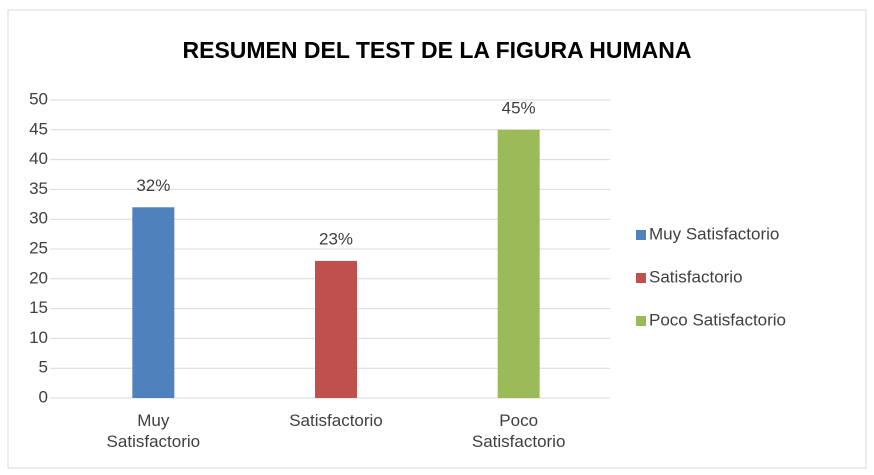 The height and width of the screenshot is (475, 874). Describe the element at coordinates (38, 188) in the screenshot. I see `y-tick-label: 35` at that location.